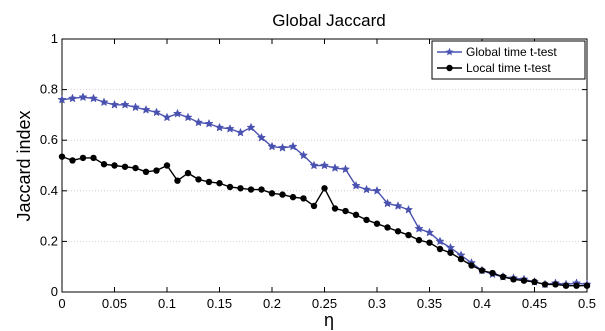  I want to click on chart-title: Global Jaccard, so click(328, 20).